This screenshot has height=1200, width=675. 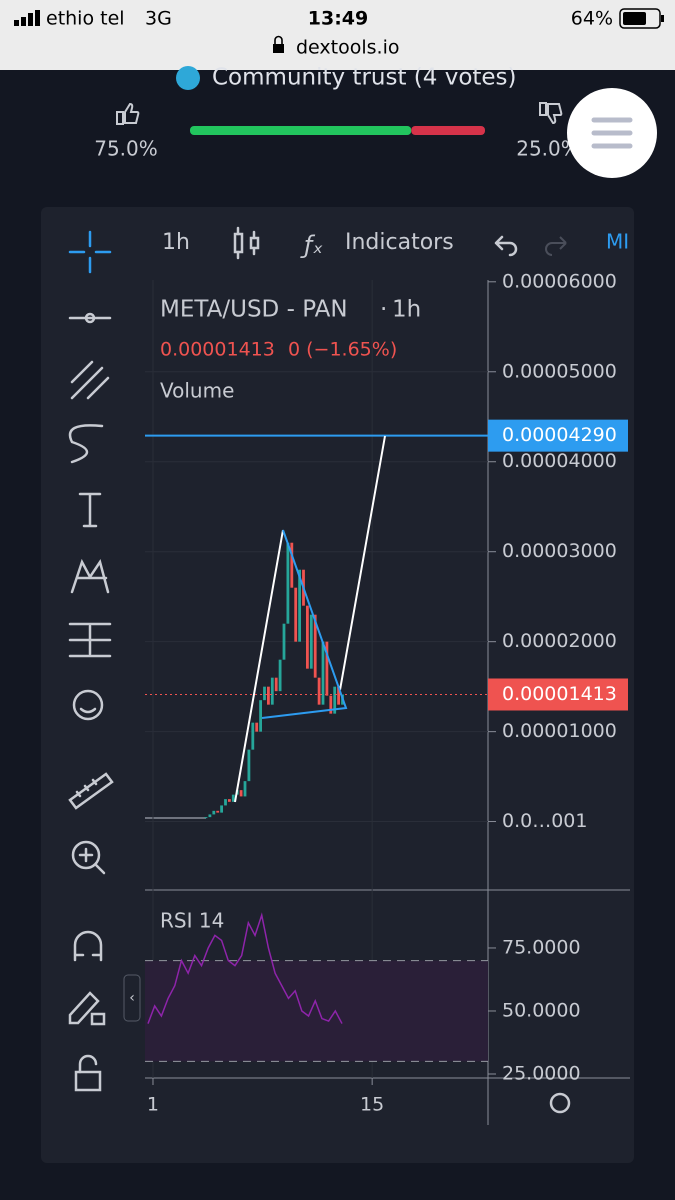 I want to click on interval-button: 1h, so click(x=176, y=242).